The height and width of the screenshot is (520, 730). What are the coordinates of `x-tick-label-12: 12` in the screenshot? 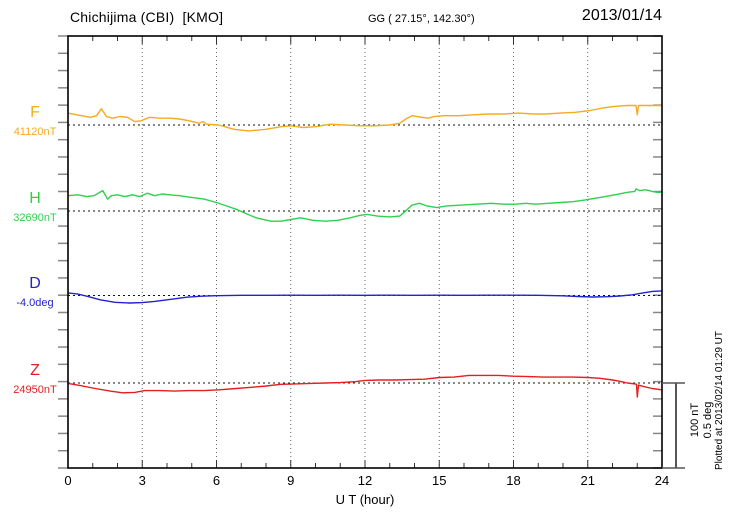 It's located at (365, 480).